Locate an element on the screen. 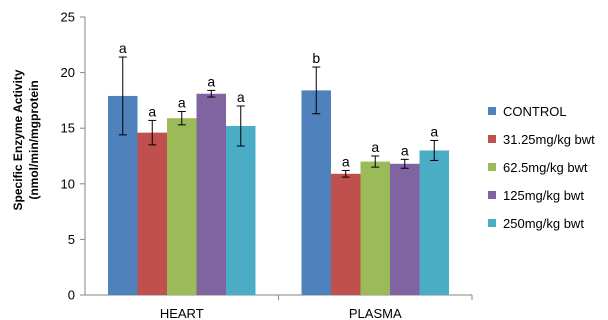  significance-label: b is located at coordinates (316, 58).